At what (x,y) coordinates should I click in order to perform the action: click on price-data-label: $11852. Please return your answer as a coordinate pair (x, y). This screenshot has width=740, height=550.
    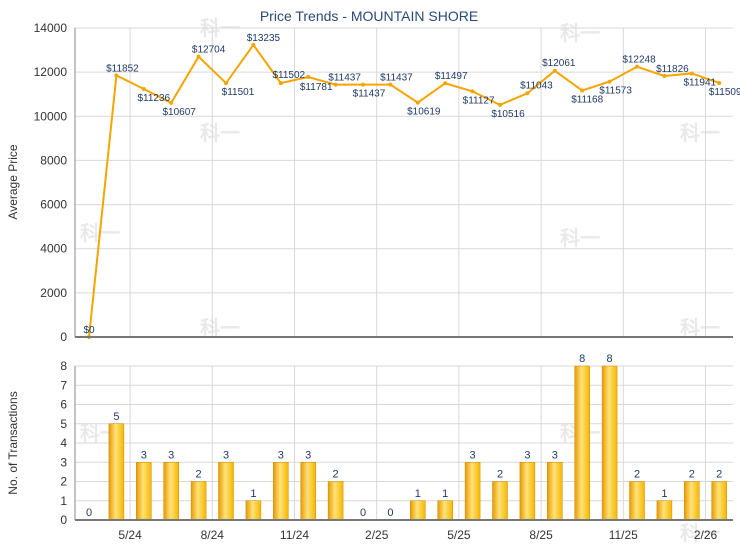
    Looking at the image, I should click on (122, 68).